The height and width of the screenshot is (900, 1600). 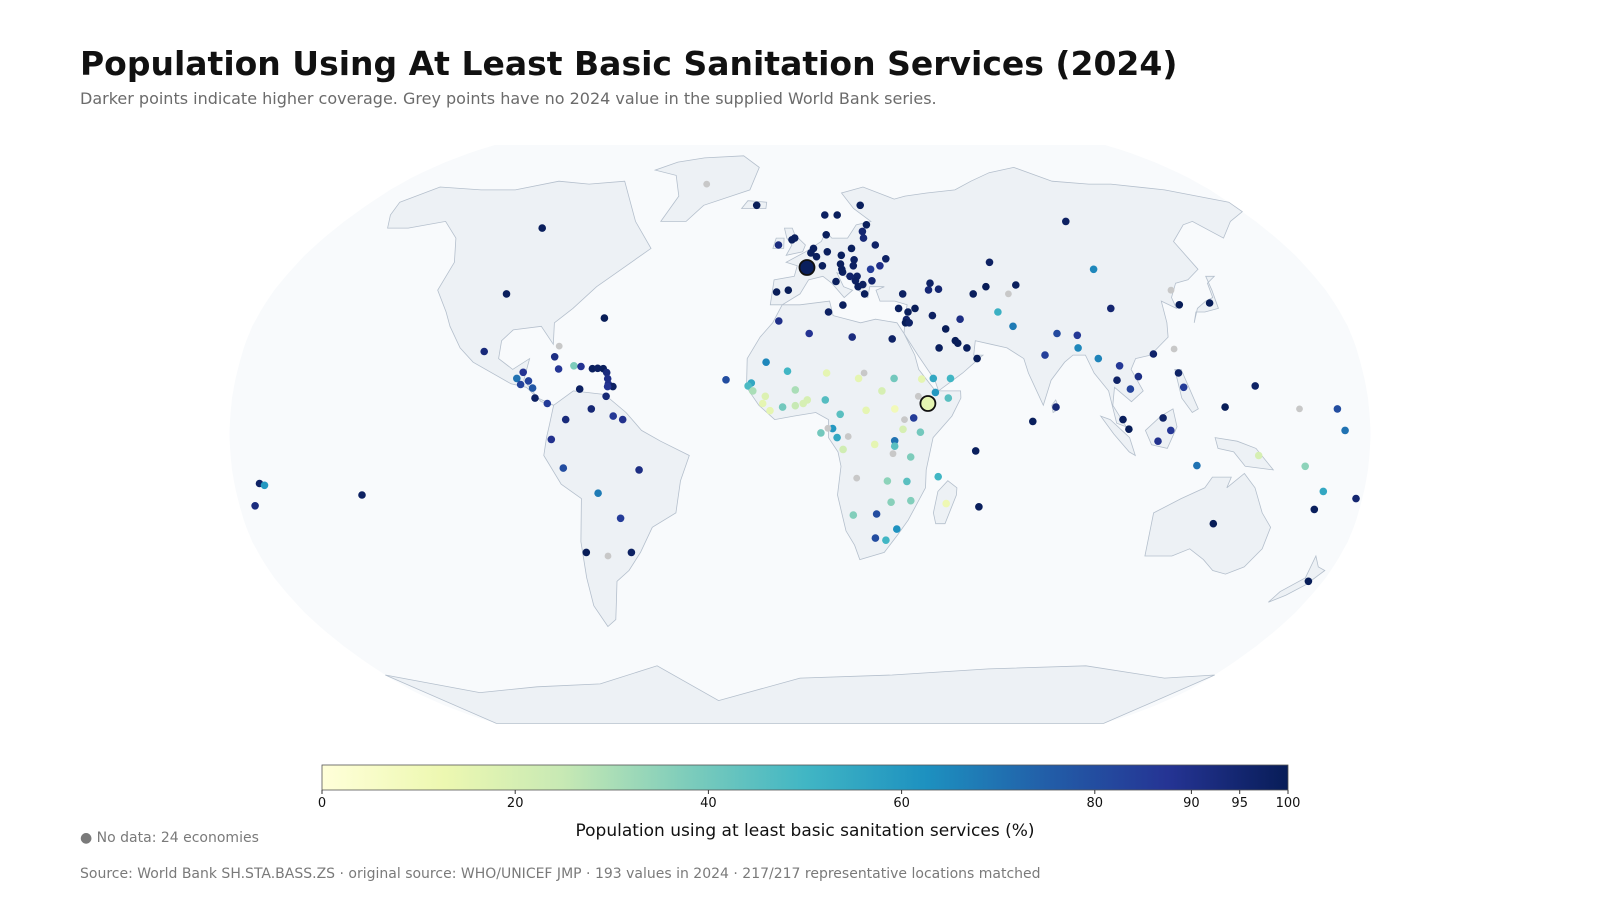 I want to click on land-africa, so click(x=854, y=430).